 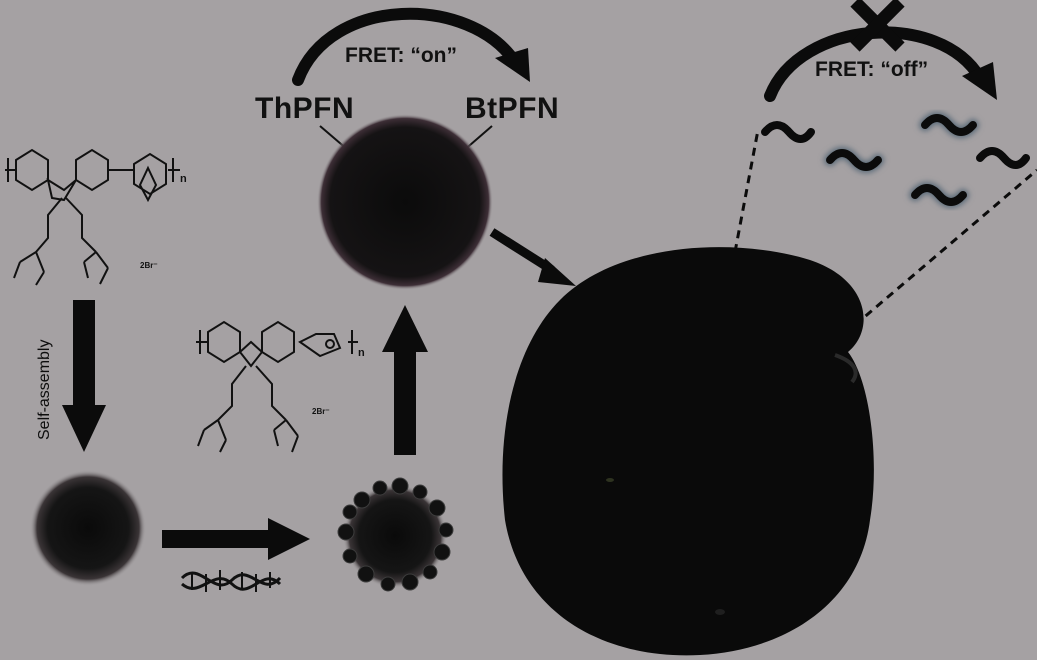 I want to click on fret-on-label: FRET: “on”, so click(x=401, y=55).